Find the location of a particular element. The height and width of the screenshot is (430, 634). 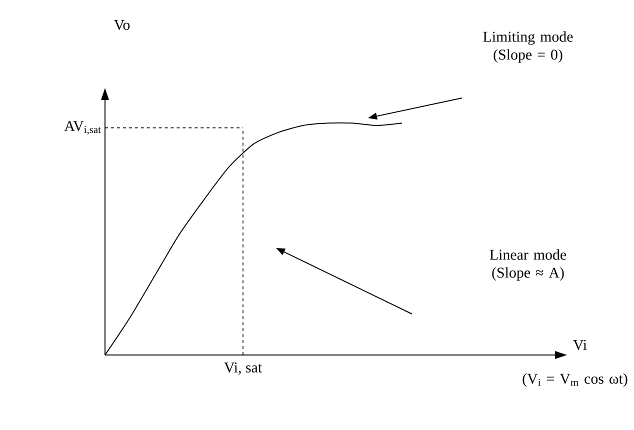

text: Vi, sat is located at coordinates (243, 368).